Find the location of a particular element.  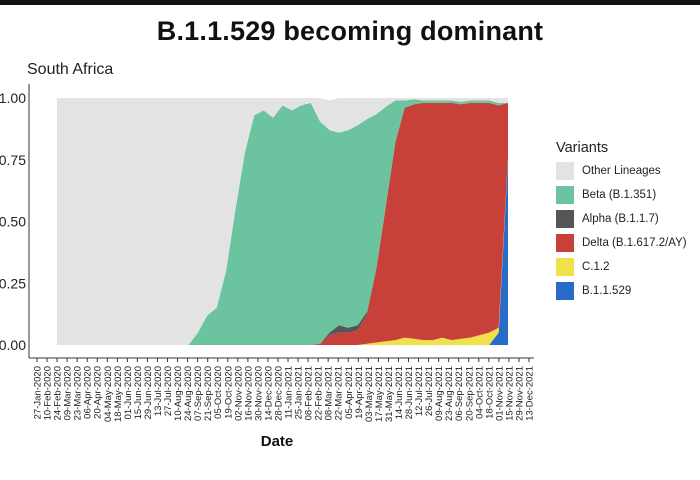

x-tick-label: 04-Oct-2021 is located at coordinates (479, 392).